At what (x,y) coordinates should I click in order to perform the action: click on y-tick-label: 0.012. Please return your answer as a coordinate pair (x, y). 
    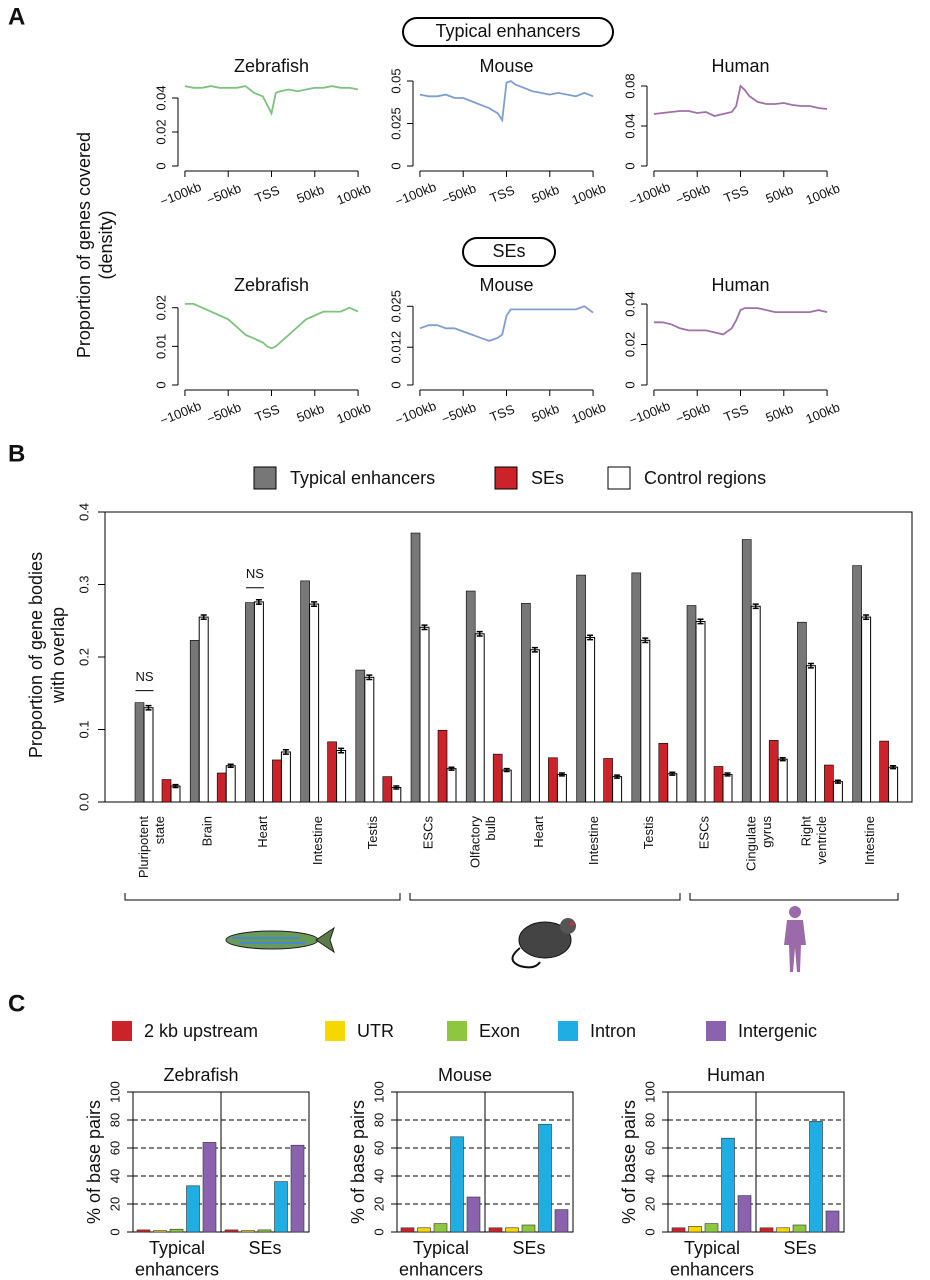
    Looking at the image, I should click on (395, 347).